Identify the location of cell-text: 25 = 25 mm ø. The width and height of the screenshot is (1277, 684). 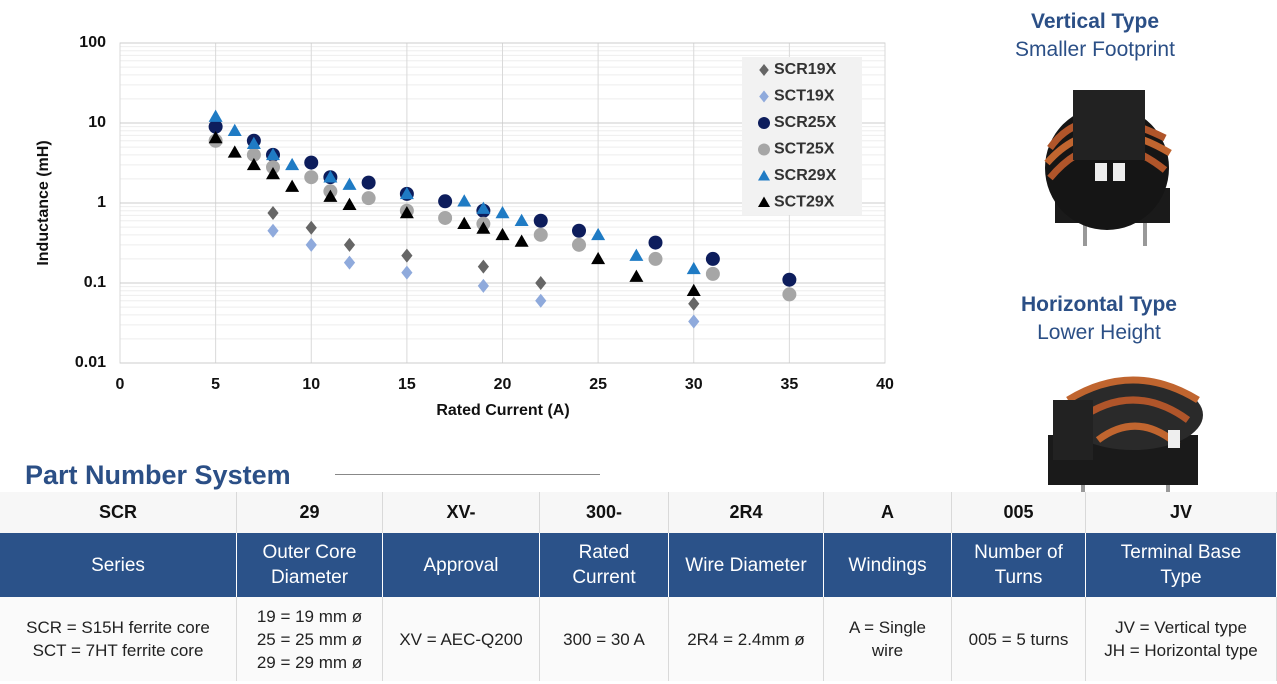
(309, 639).